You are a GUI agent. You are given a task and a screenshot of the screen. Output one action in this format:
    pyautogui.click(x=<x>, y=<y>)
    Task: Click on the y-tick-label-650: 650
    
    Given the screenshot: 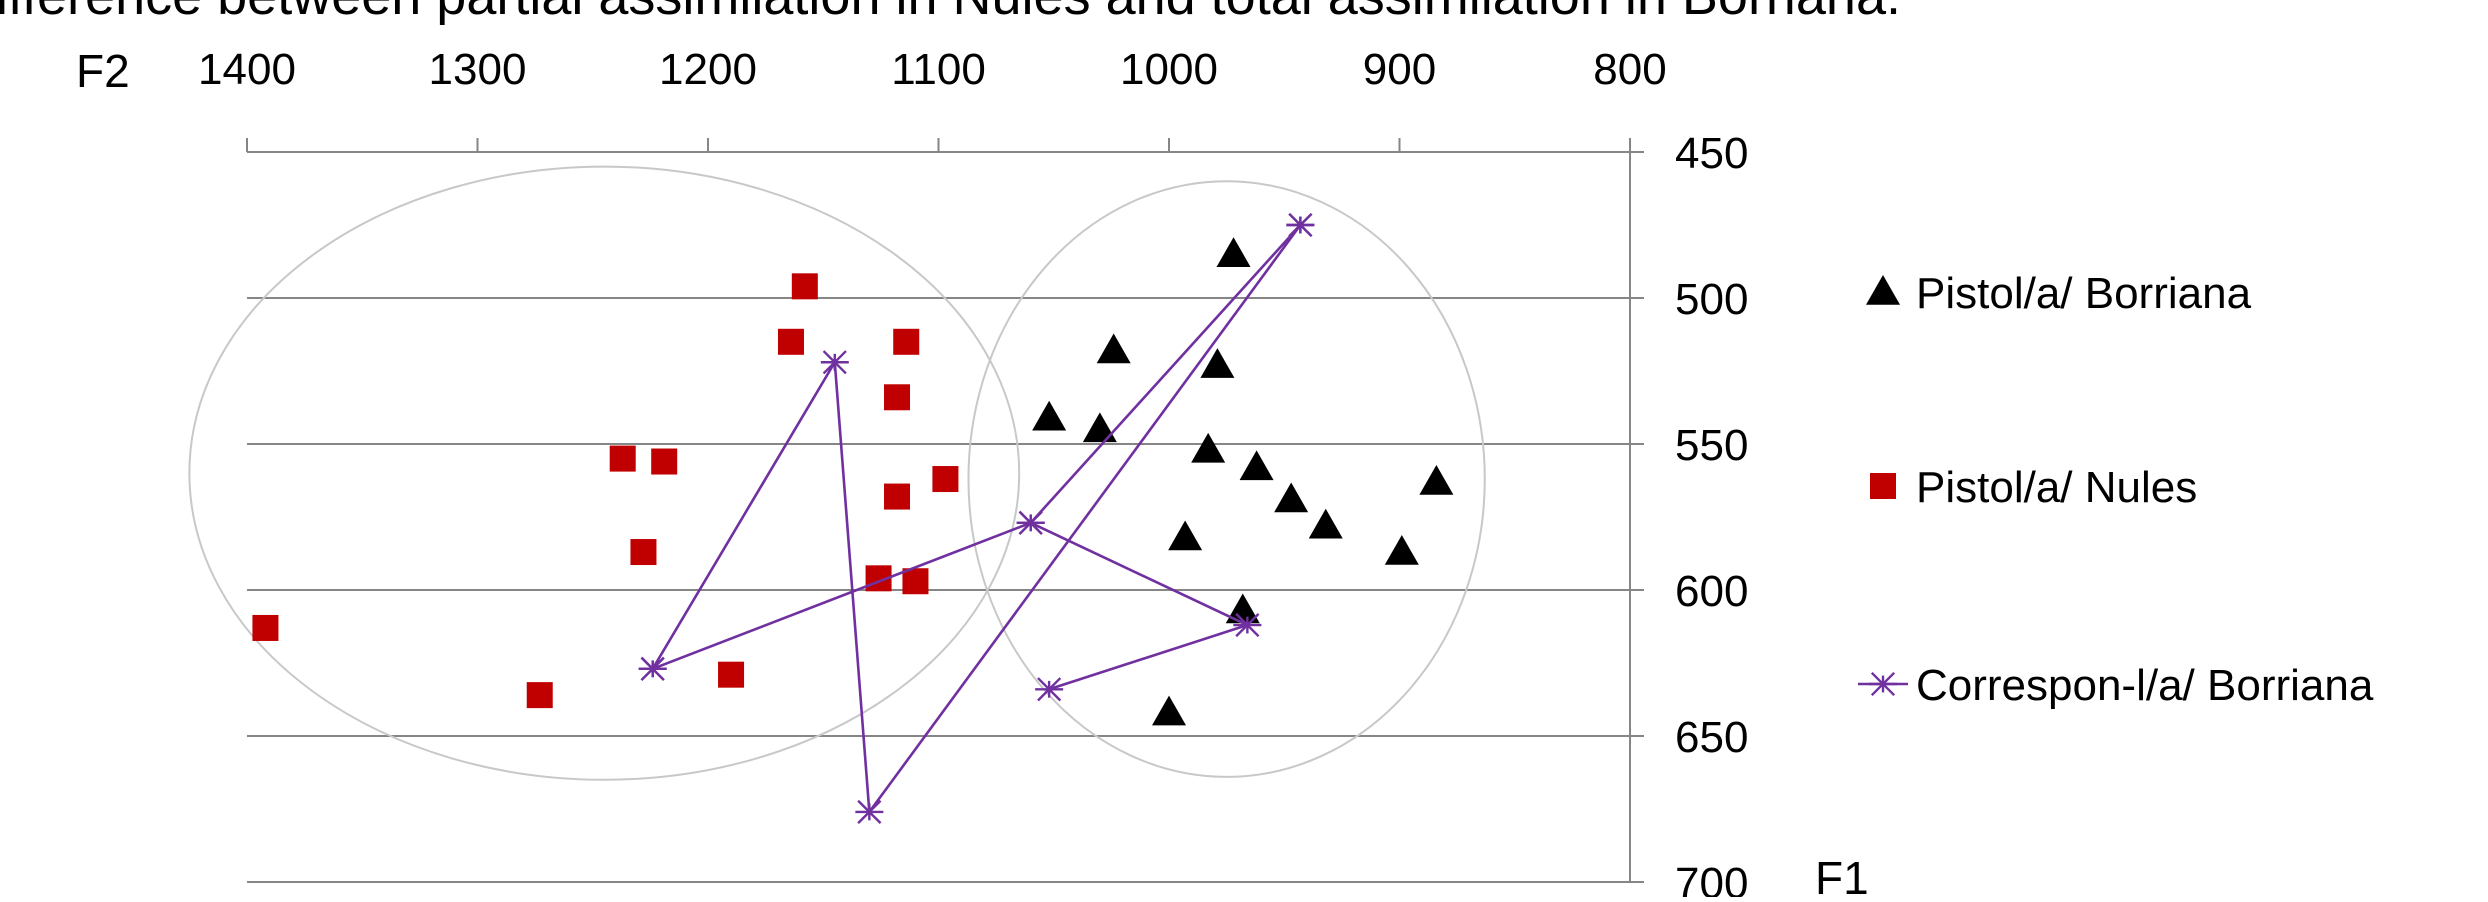 What is the action you would take?
    pyautogui.click(x=1711, y=737)
    